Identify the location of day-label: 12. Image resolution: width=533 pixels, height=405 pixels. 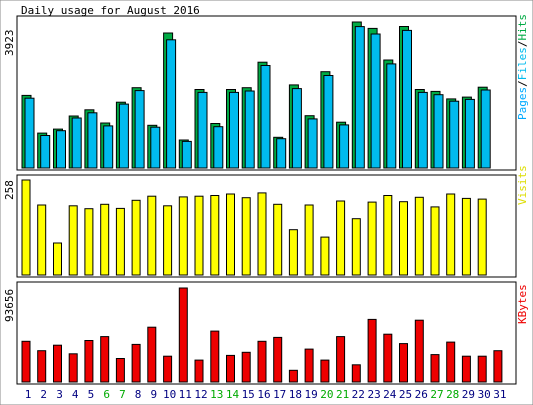
(200, 394).